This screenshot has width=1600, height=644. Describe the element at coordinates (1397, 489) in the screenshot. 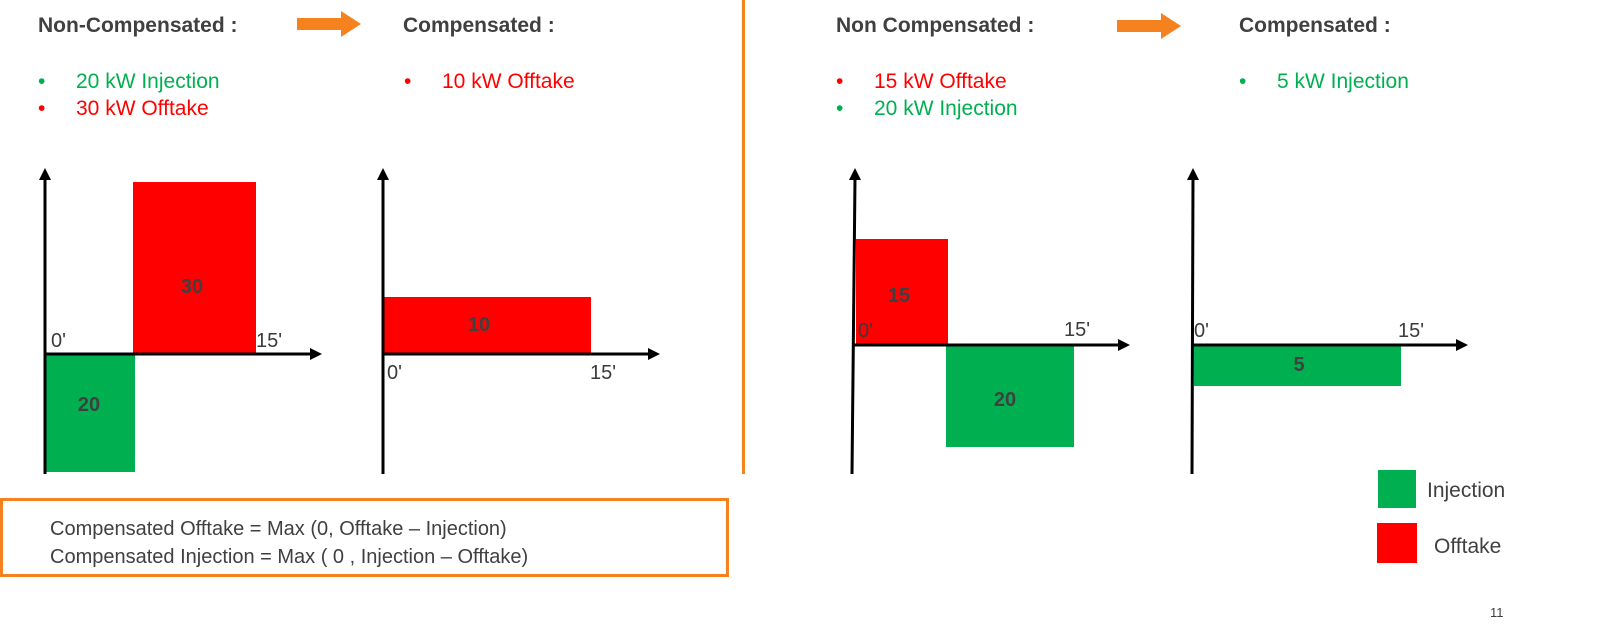

I see `legend-swatch-injection` at that location.